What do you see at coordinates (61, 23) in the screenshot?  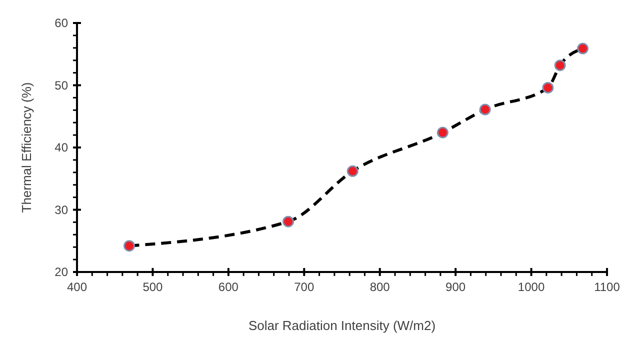 I see `y-tick-label: 60` at bounding box center [61, 23].